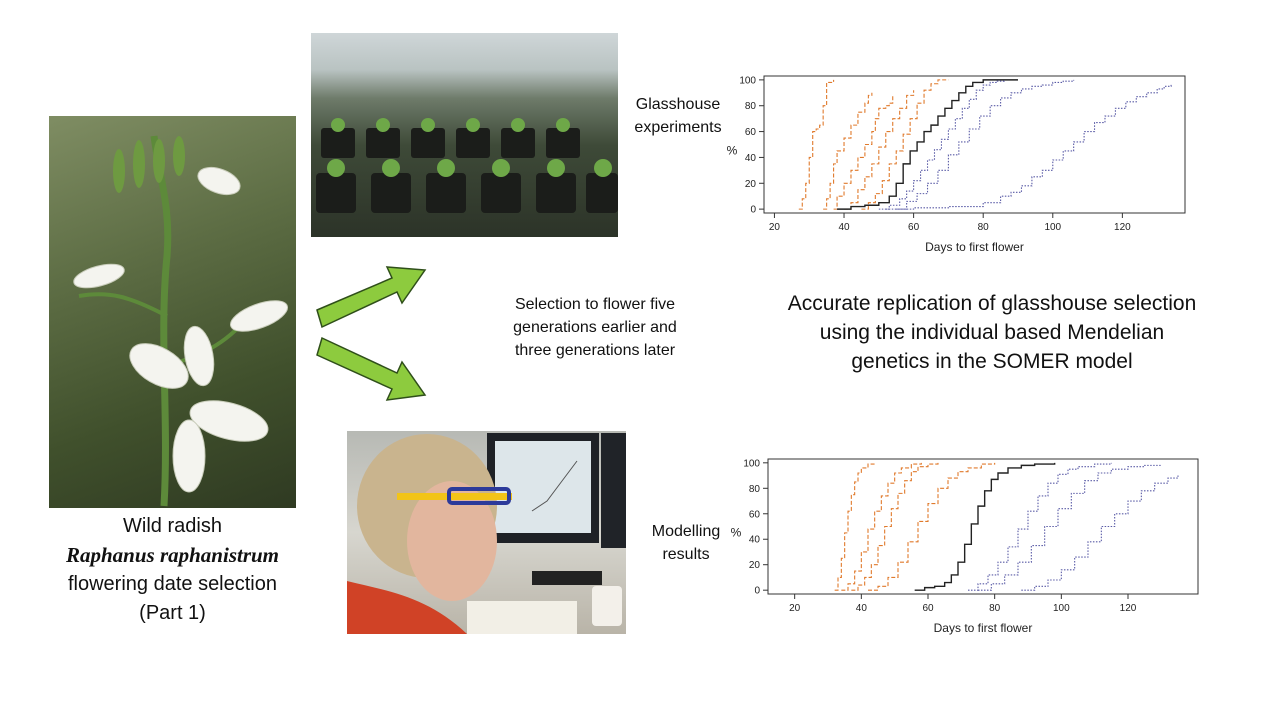 The image size is (1280, 720). Describe the element at coordinates (371, 333) in the screenshot. I see `arrows` at that location.